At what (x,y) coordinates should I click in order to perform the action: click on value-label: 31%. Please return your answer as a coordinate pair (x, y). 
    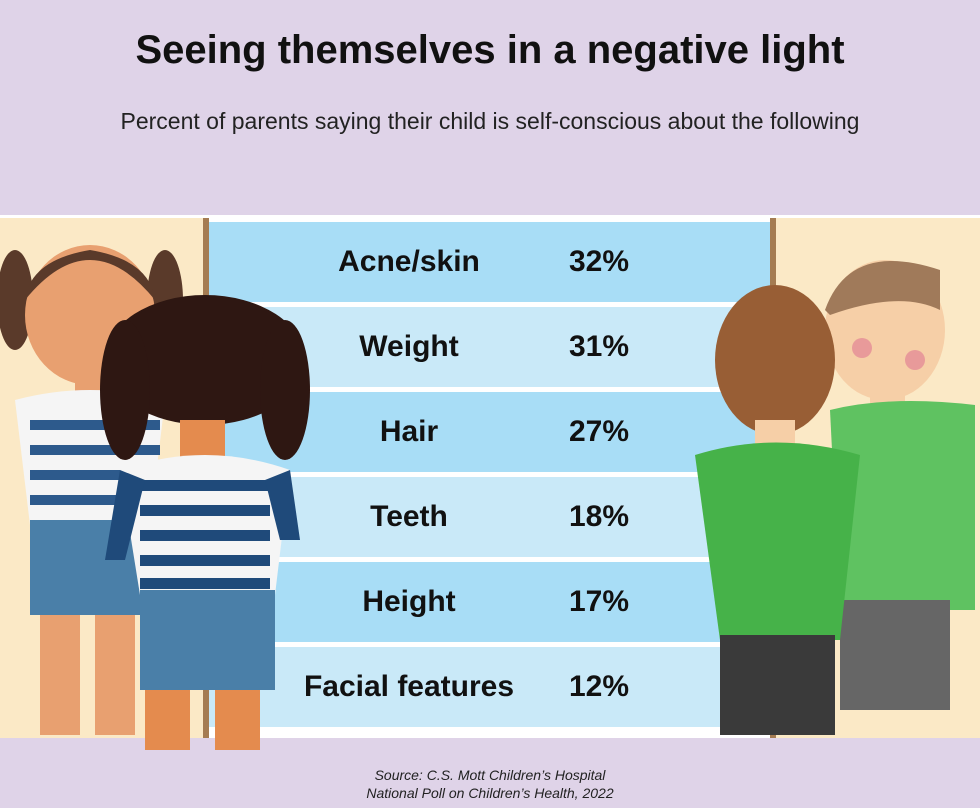
    Looking at the image, I should click on (599, 346).